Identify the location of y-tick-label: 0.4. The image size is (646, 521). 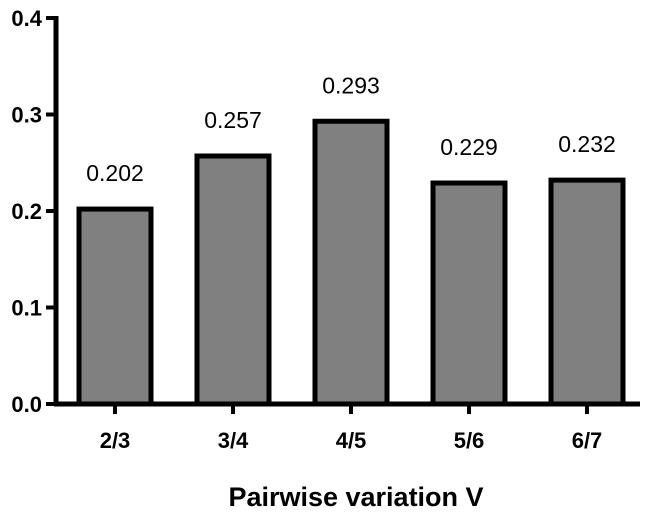
(26, 18).